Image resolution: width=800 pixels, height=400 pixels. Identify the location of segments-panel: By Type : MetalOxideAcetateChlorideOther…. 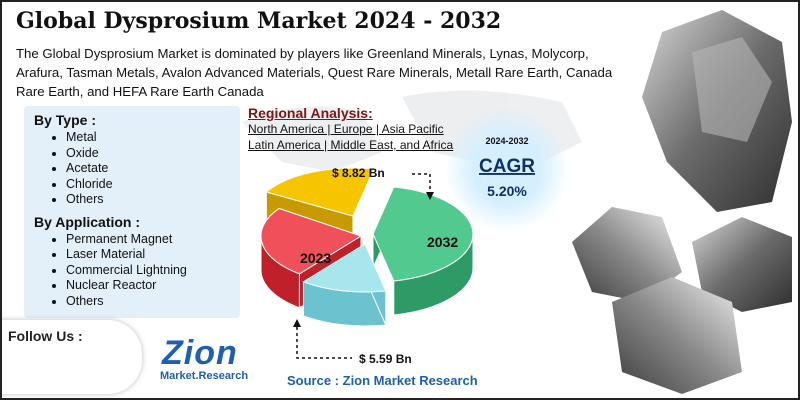
(132, 212).